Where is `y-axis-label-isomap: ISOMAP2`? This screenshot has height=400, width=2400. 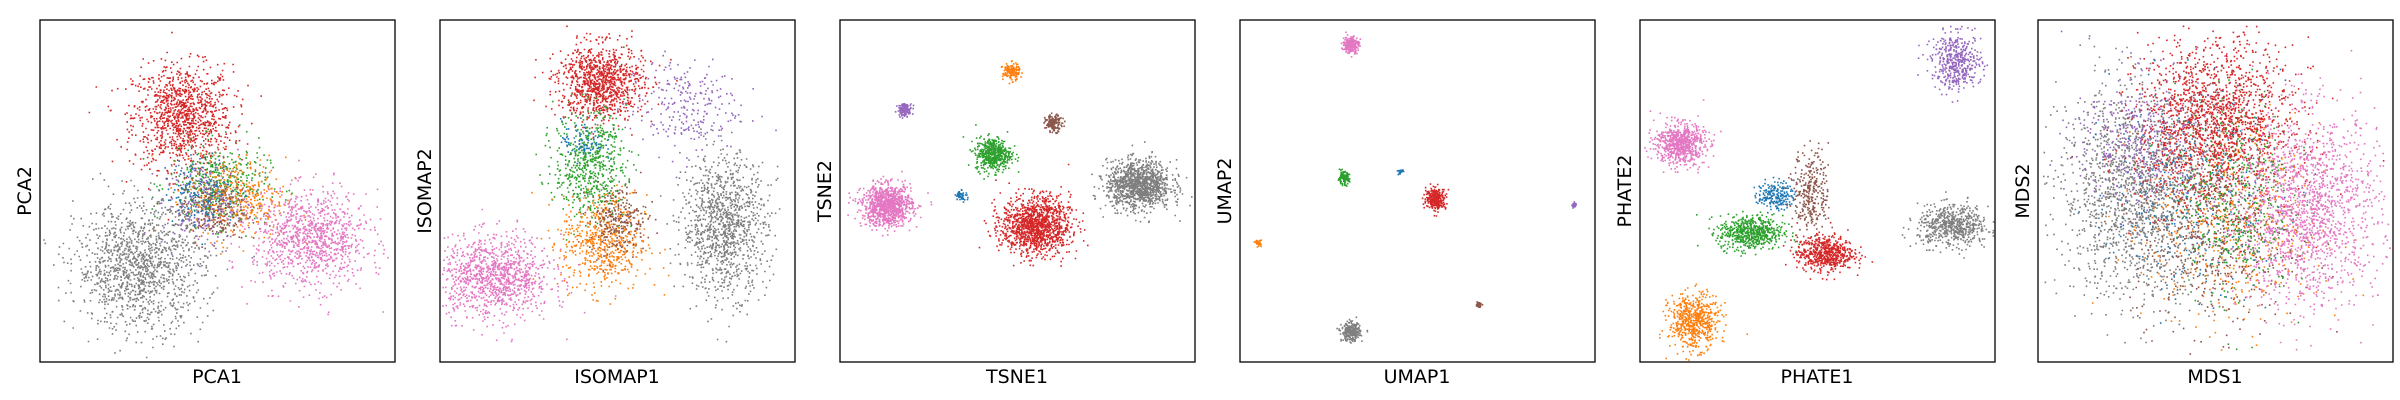
y-axis-label-isomap: ISOMAP2 is located at coordinates (425, 191).